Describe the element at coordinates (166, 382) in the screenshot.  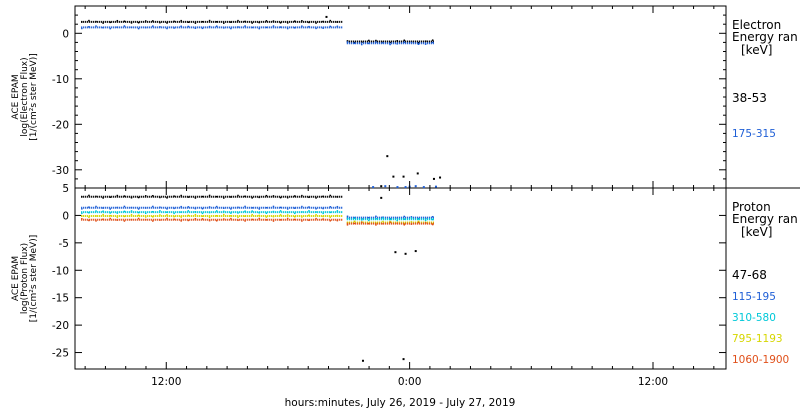
I see `x-tick-label: 12:00` at that location.